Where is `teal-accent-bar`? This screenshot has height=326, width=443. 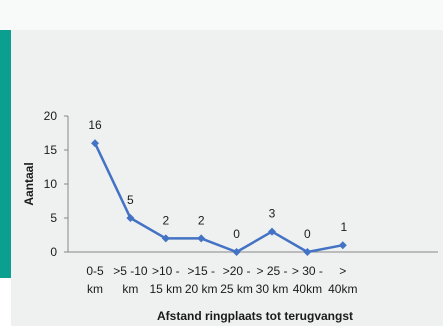 teal-accent-bar is located at coordinates (5, 154).